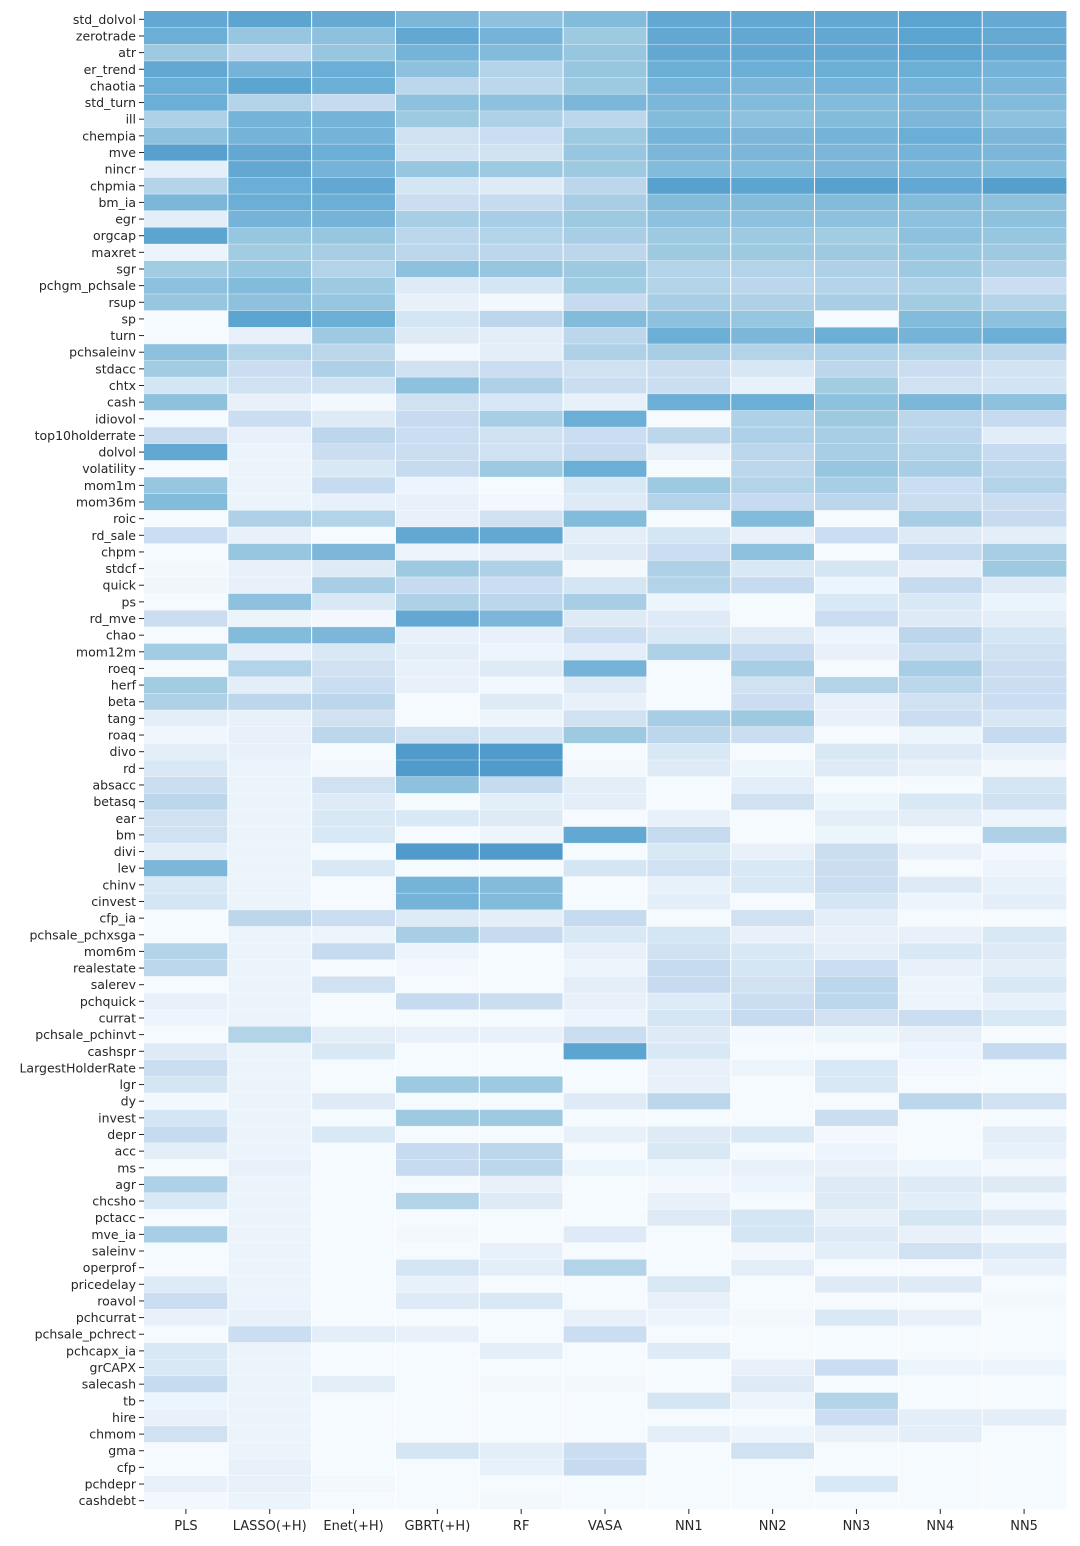  Describe the element at coordinates (353, 935) in the screenshot. I see `heatmap-cell-pchsale-pchxsga-enet-h` at that location.